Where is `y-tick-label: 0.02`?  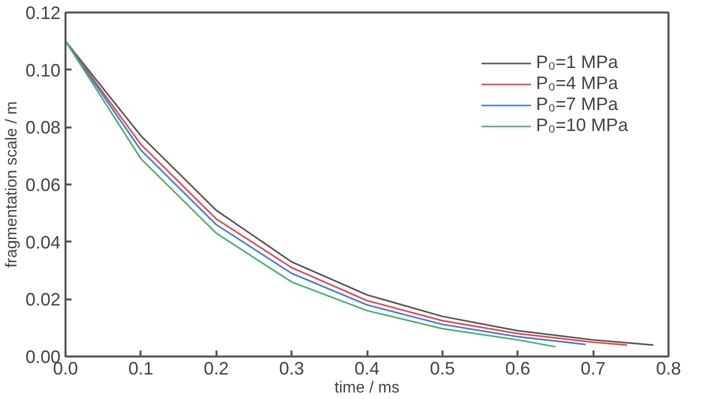
y-tick-label: 0.02 is located at coordinates (43, 300).